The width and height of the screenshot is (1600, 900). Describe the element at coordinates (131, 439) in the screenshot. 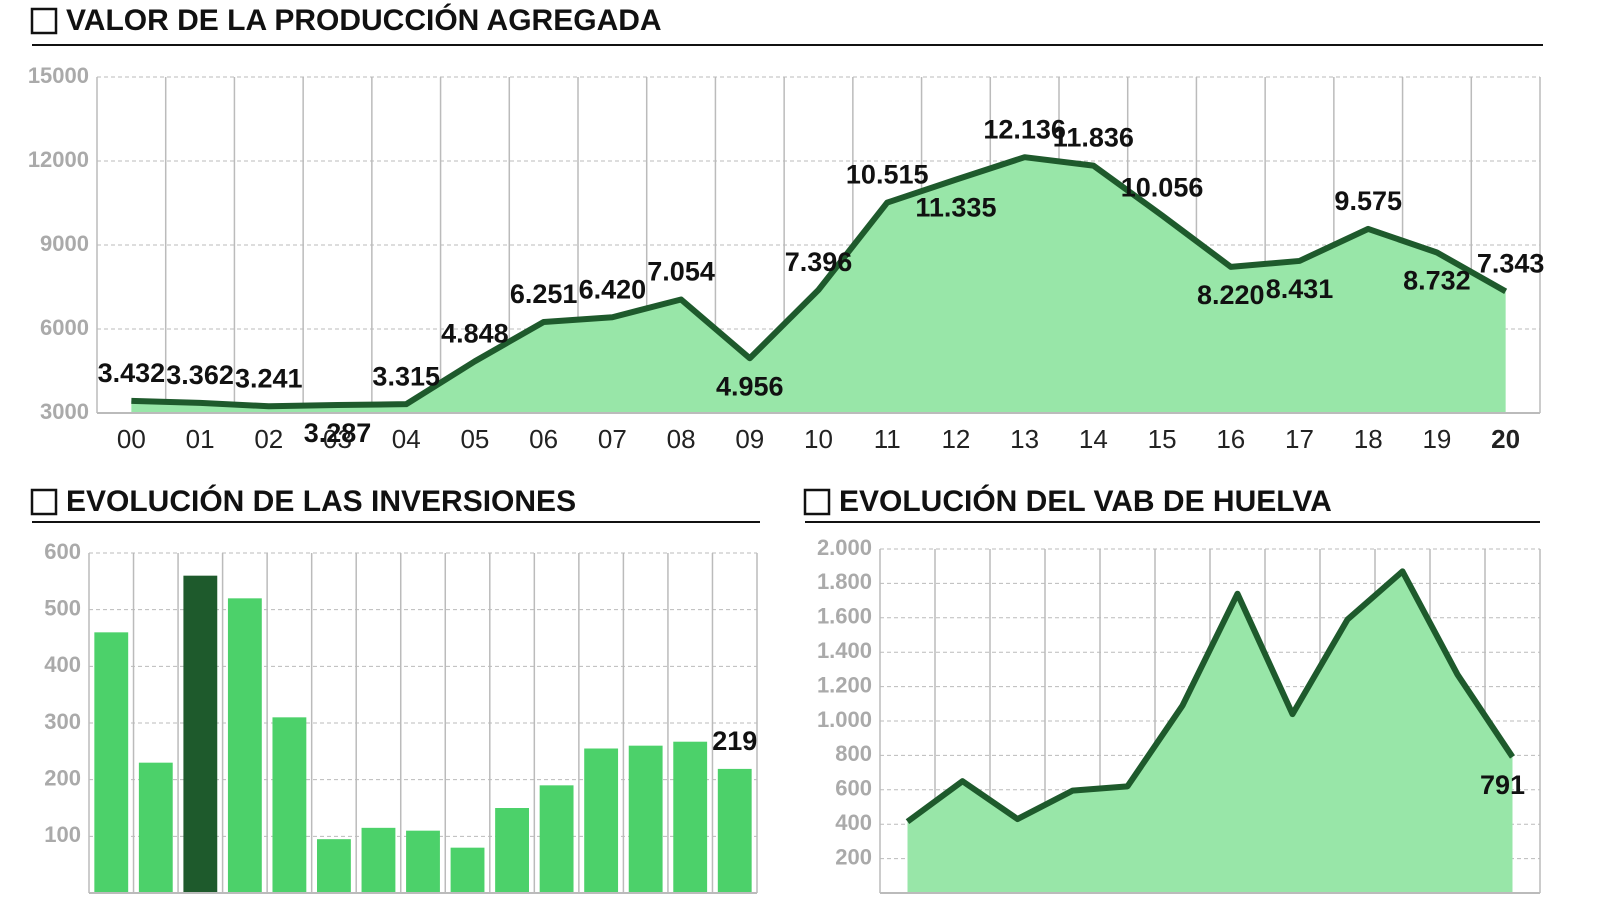

I see `x-tick-label: 00` at that location.